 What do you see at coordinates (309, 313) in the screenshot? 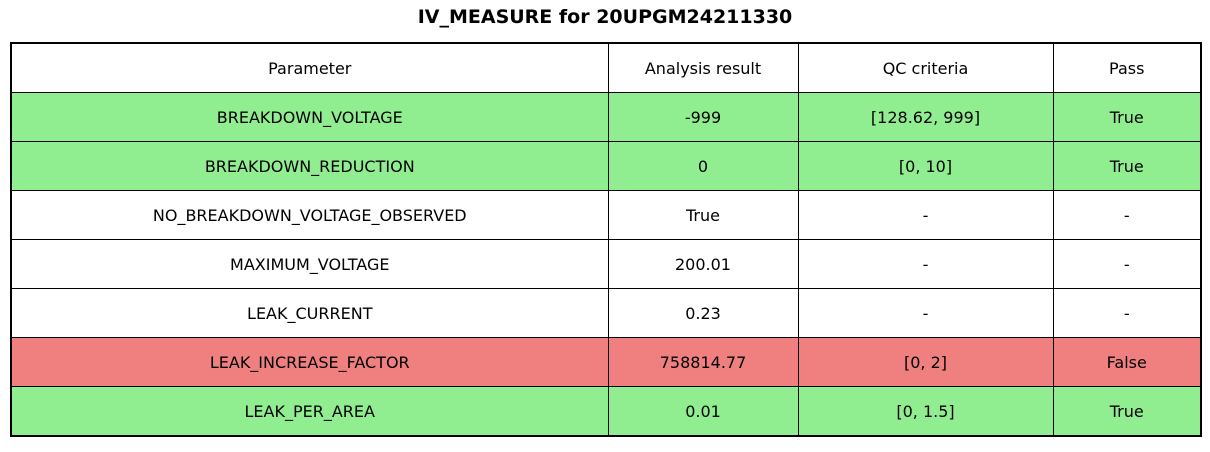
I see `cell-parameter: LEAK_CURRENT` at bounding box center [309, 313].